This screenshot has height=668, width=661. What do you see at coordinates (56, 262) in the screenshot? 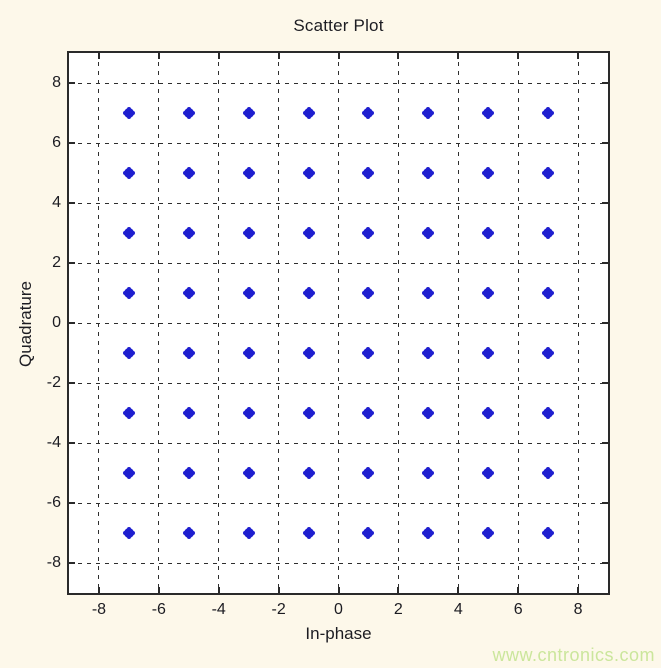
I see `y-tick-label: 2` at bounding box center [56, 262].